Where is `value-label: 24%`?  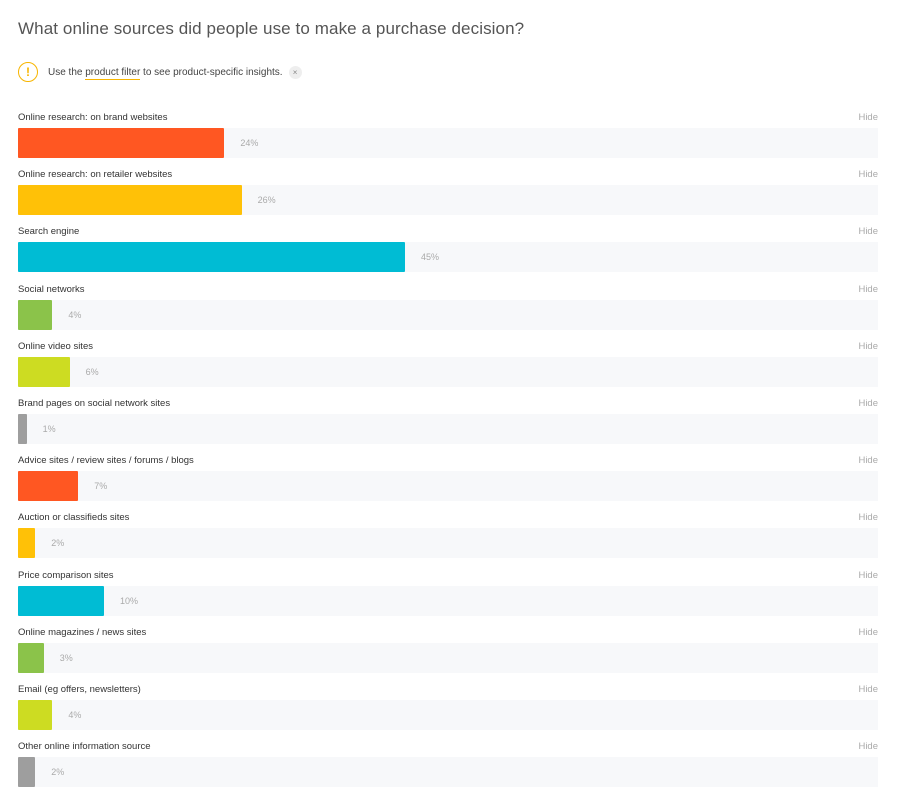
value-label: 24% is located at coordinates (249, 143).